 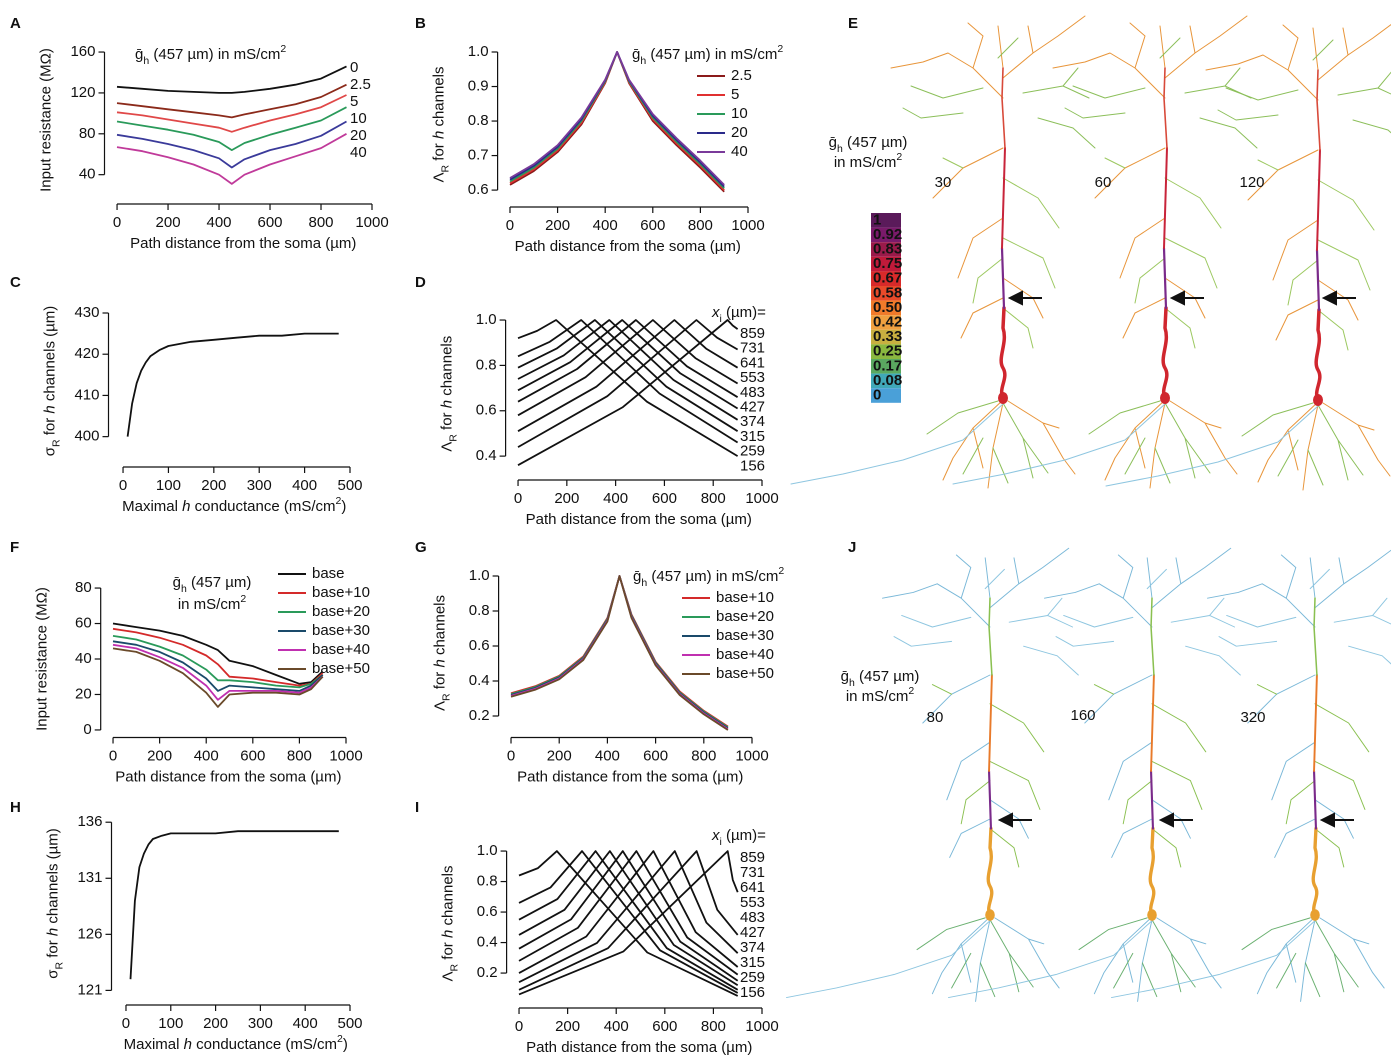 What do you see at coordinates (82, 51) in the screenshot?
I see `y-tick-label: 160` at bounding box center [82, 51].